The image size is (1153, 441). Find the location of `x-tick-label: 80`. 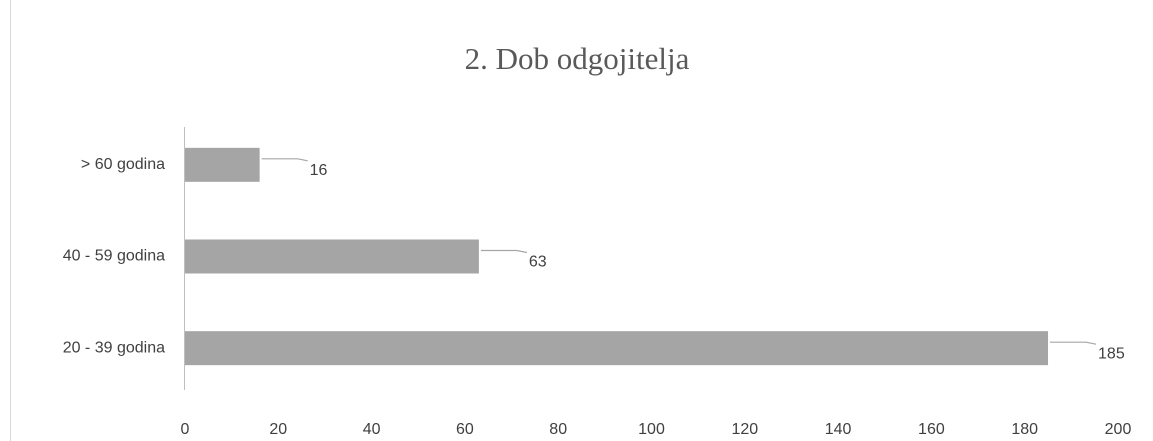

x-tick-label: 80 is located at coordinates (558, 429).